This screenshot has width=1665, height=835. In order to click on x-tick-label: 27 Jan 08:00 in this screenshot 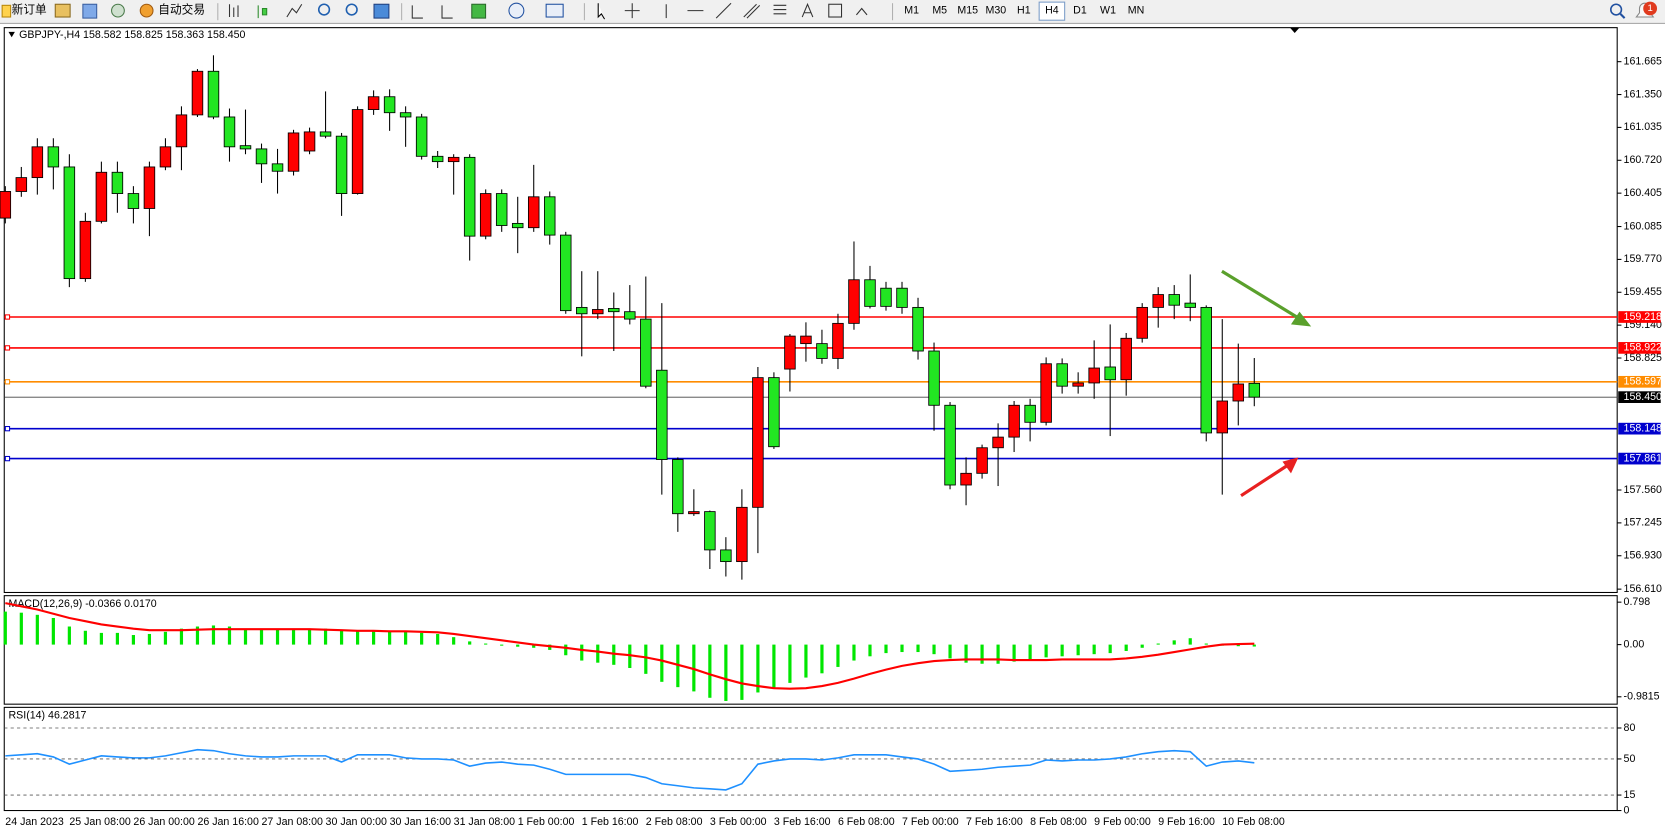, I will do `click(292, 822)`.